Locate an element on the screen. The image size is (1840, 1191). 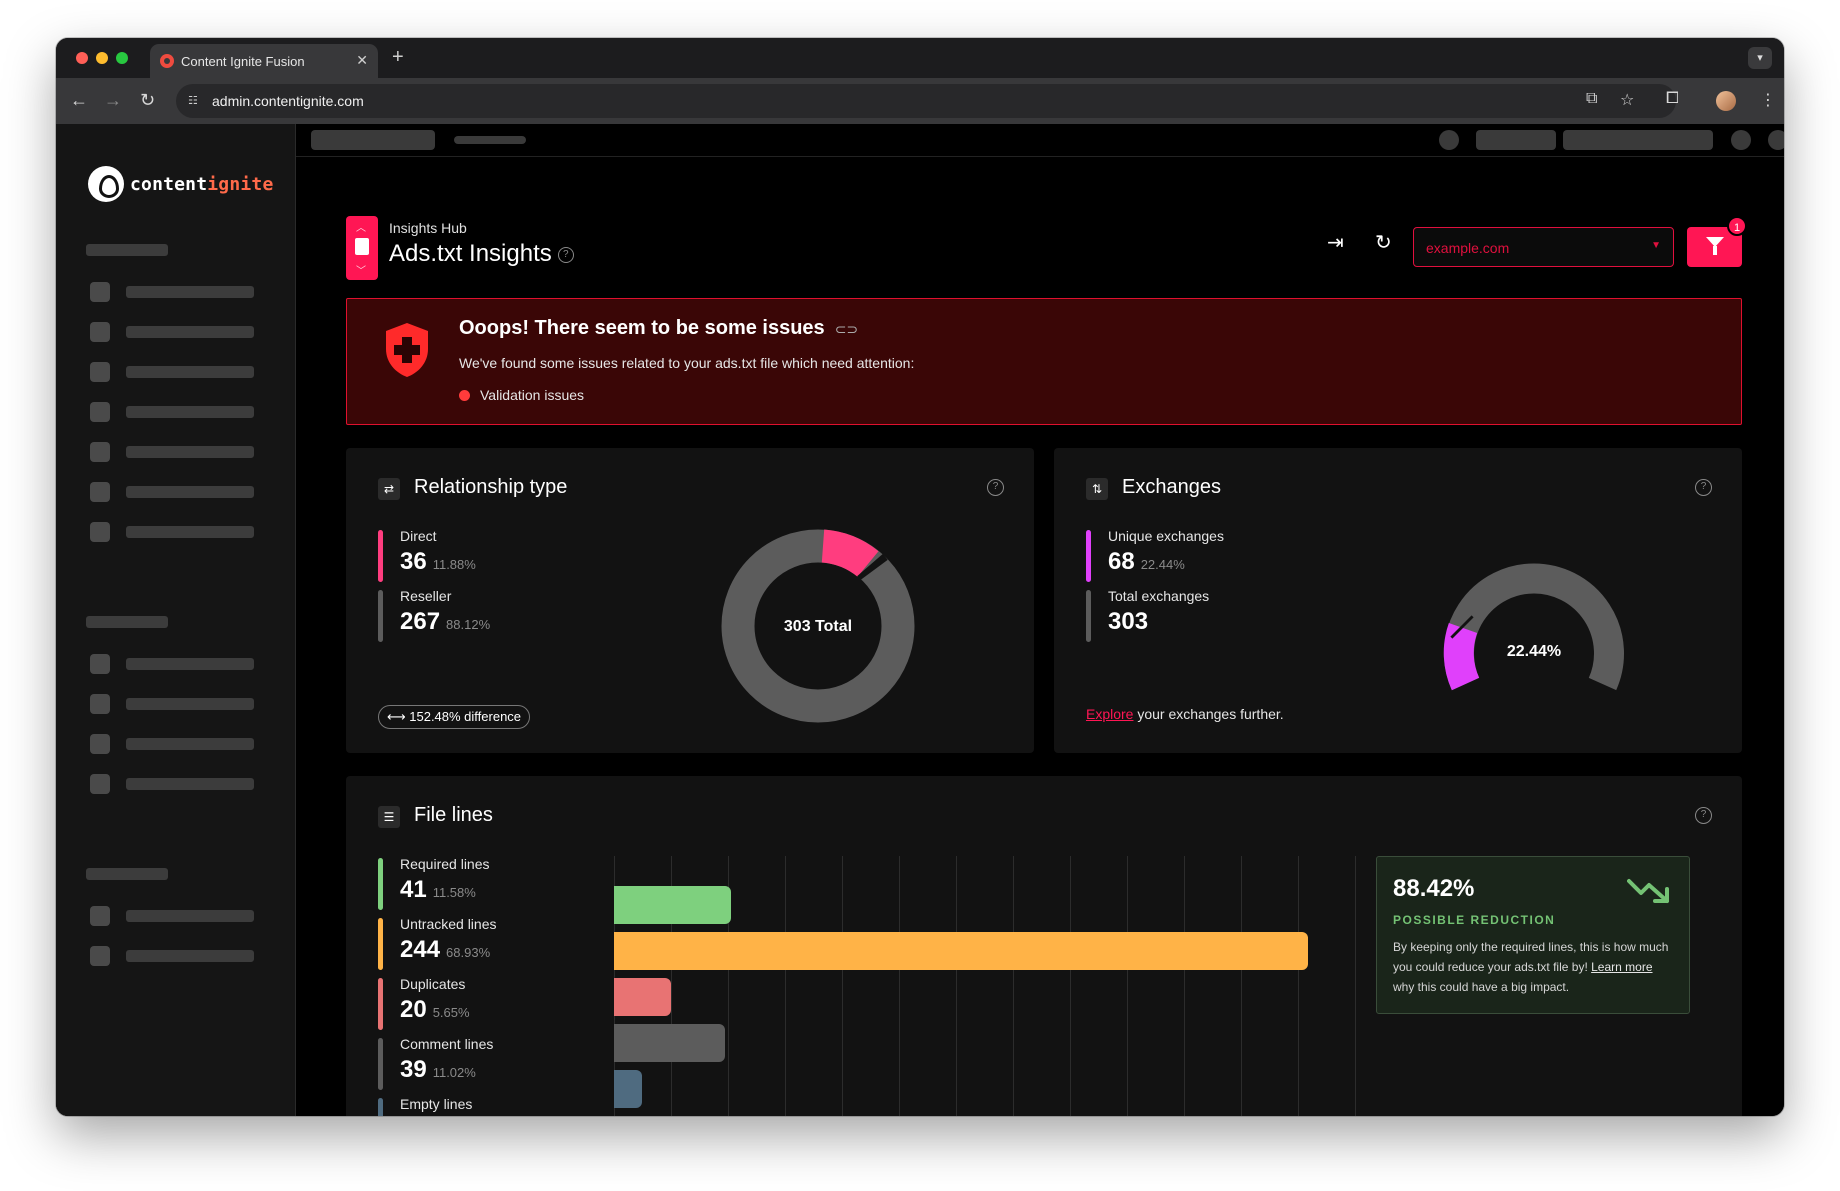
exchanges-icon: ⇅ is located at coordinates (1097, 489).